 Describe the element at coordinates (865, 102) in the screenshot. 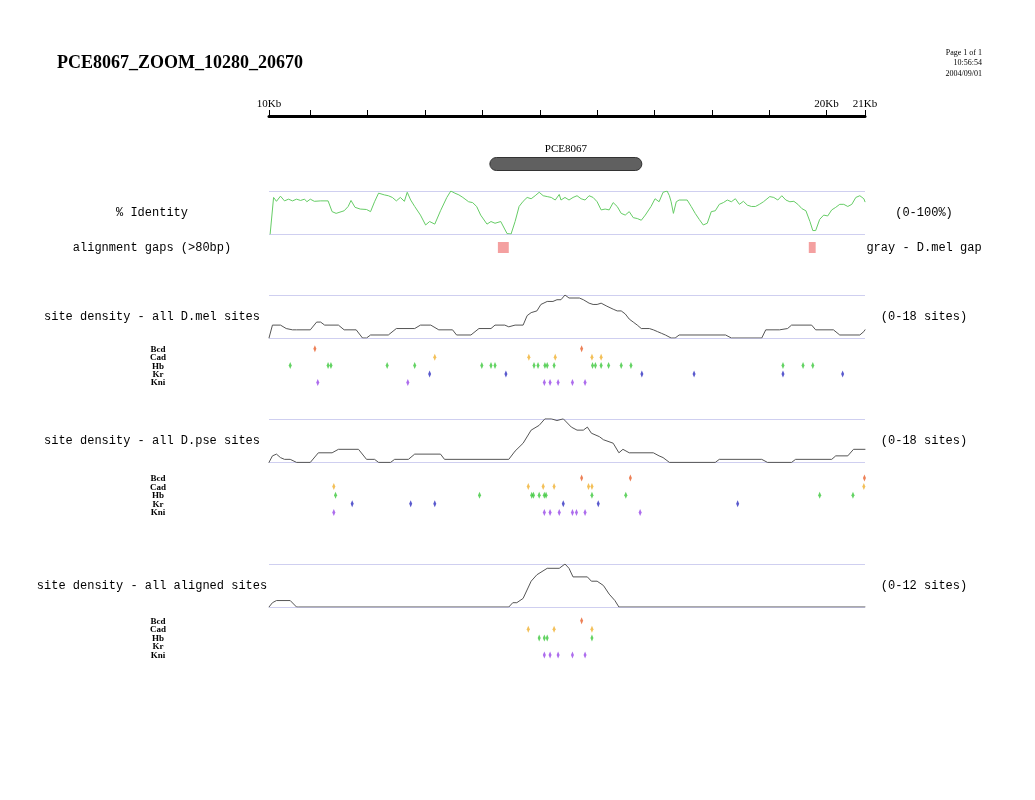

I see `x-tick-label: 21Kb` at that location.